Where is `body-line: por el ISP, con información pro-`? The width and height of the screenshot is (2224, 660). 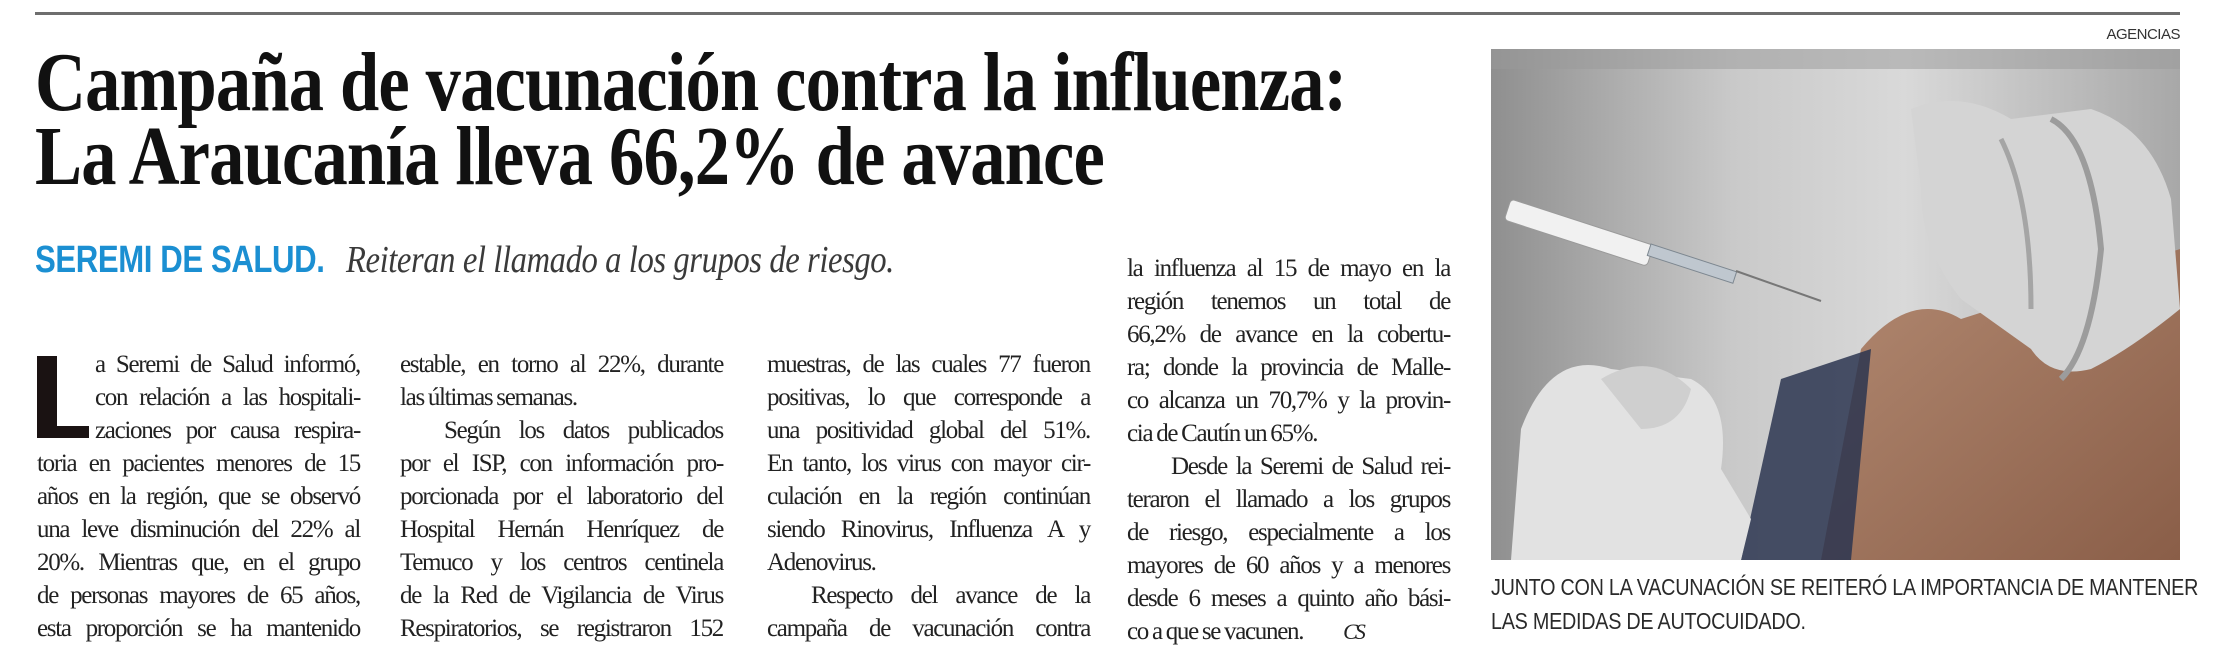 body-line: por el ISP, con información pro- is located at coordinates (562, 463).